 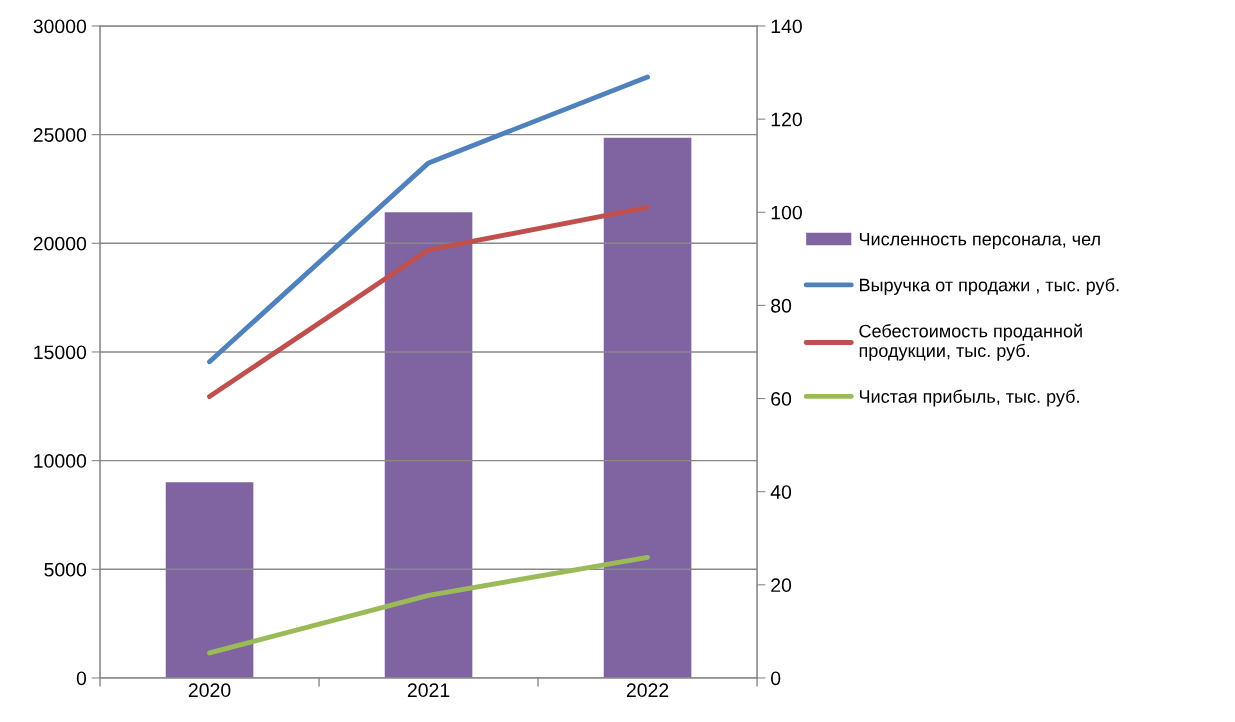 I want to click on y-tick-label: 20000, so click(x=60, y=243).